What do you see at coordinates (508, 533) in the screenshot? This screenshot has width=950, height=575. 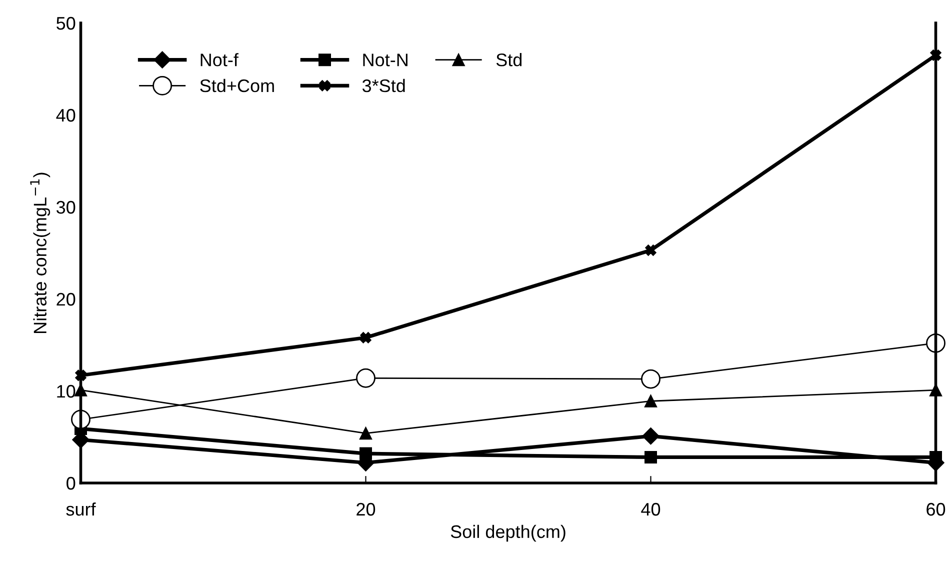 I see `x-axis-title: Soil depth(cm)` at bounding box center [508, 533].